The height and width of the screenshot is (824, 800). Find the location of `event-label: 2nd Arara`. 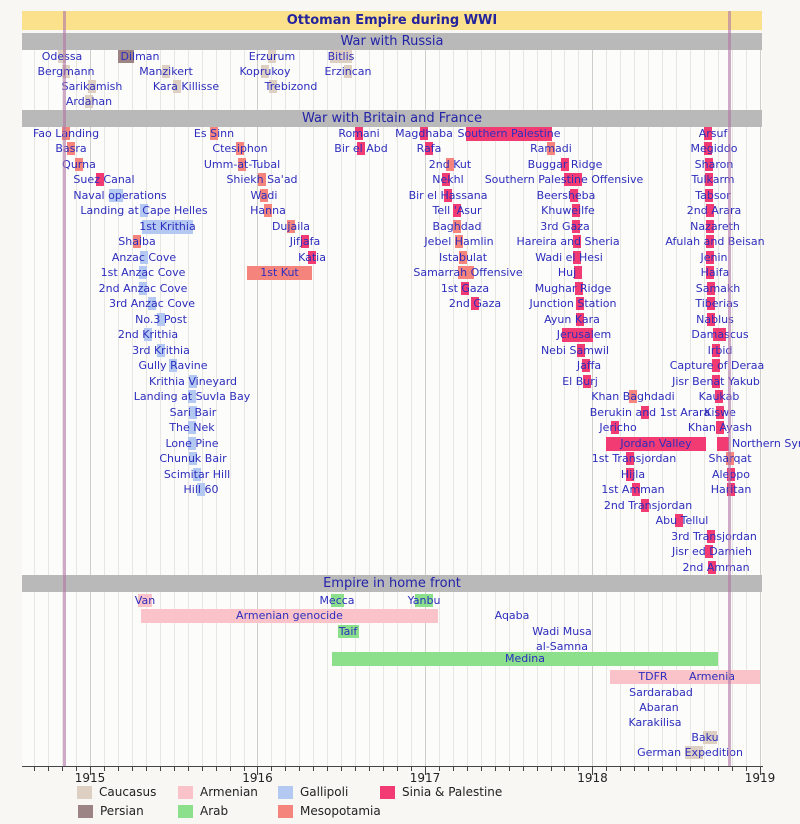

event-label: 2nd Arara is located at coordinates (714, 210).